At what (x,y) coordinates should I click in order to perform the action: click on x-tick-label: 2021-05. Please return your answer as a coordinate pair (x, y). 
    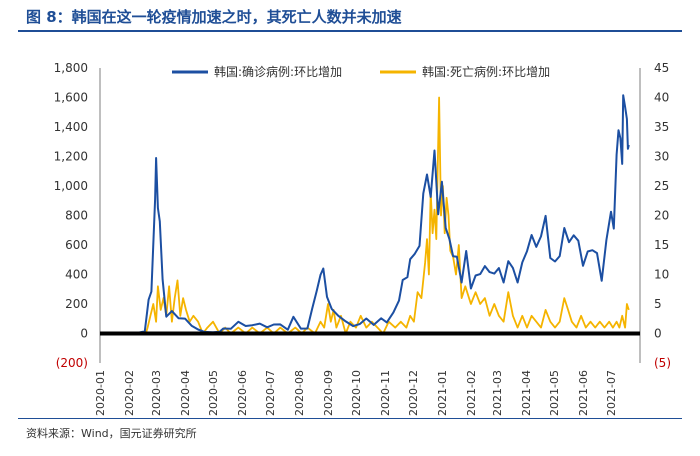
    Looking at the image, I should click on (554, 393).